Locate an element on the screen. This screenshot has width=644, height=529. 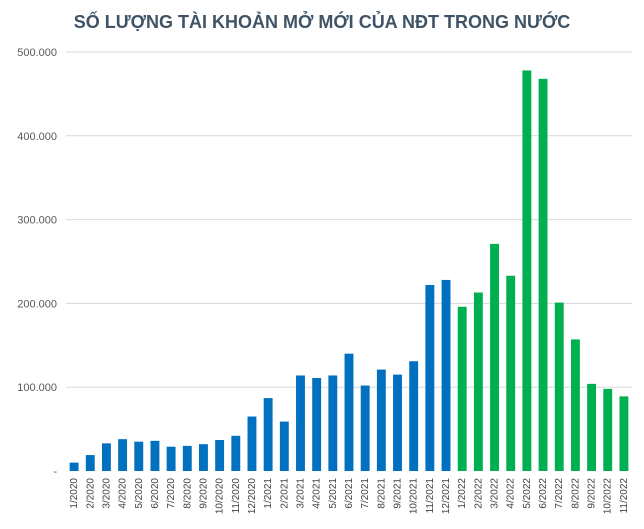
bar-2-2022 is located at coordinates (478, 381).